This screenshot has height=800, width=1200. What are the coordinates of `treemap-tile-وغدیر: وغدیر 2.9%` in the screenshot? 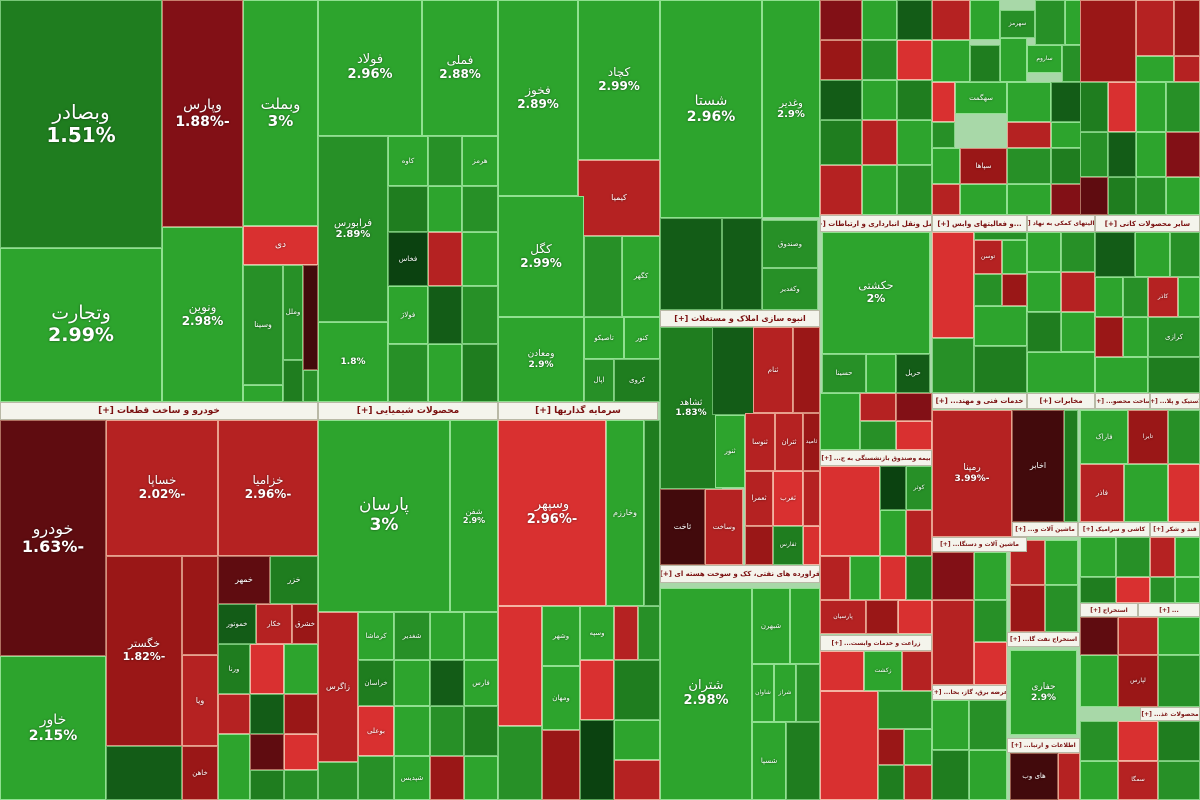 It's located at (791, 109).